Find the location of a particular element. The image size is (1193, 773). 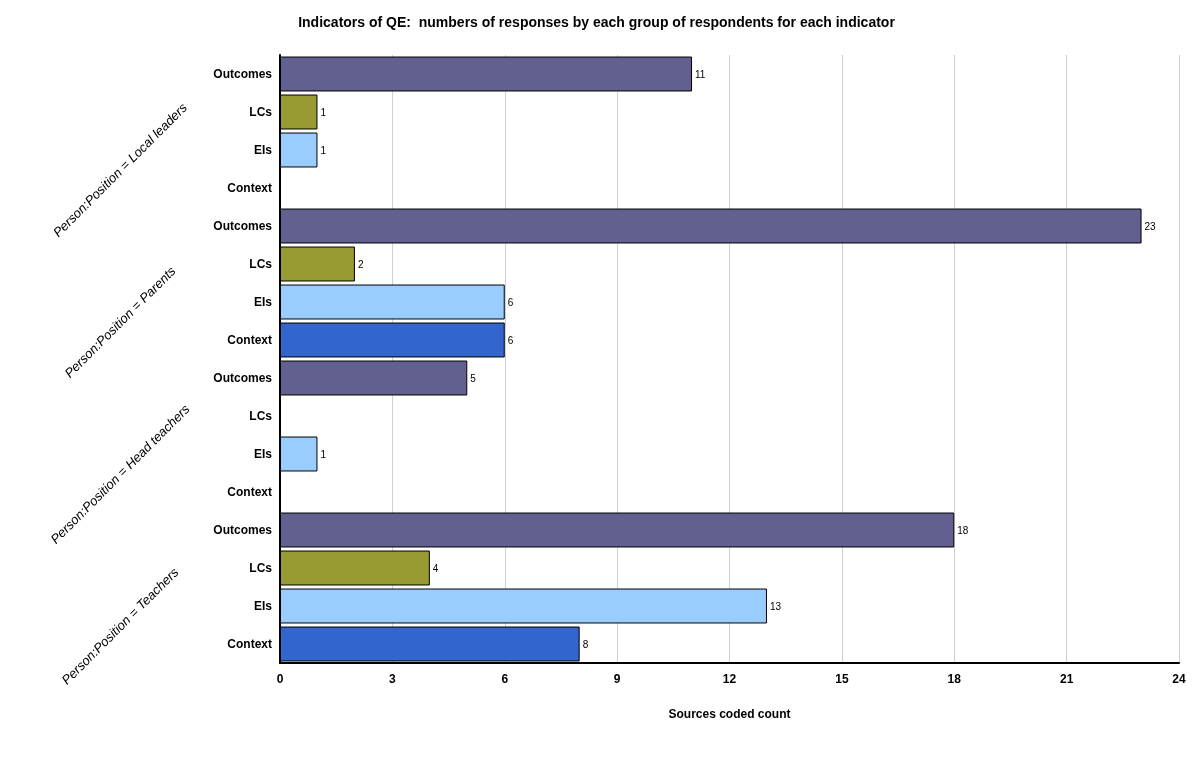

data-label: 2 is located at coordinates (360, 264).